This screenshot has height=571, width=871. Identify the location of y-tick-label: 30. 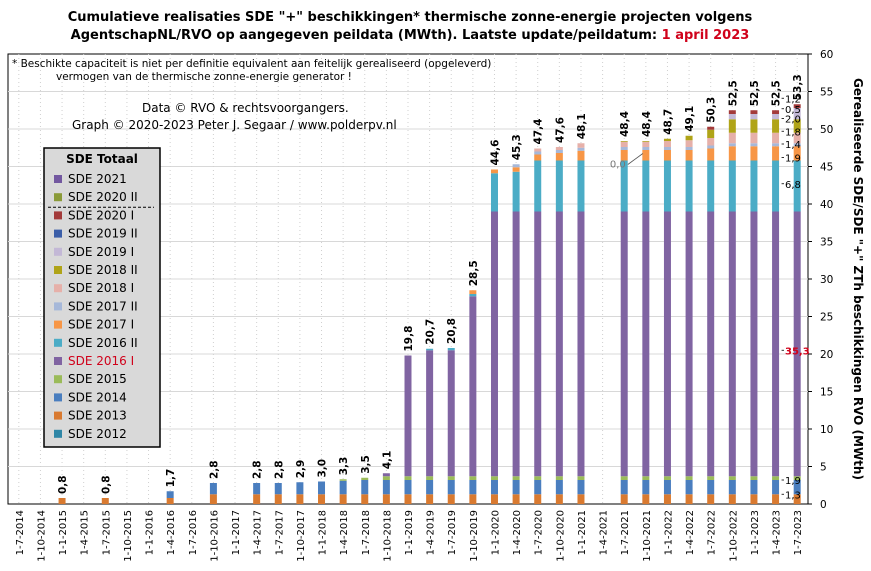
(826, 280).